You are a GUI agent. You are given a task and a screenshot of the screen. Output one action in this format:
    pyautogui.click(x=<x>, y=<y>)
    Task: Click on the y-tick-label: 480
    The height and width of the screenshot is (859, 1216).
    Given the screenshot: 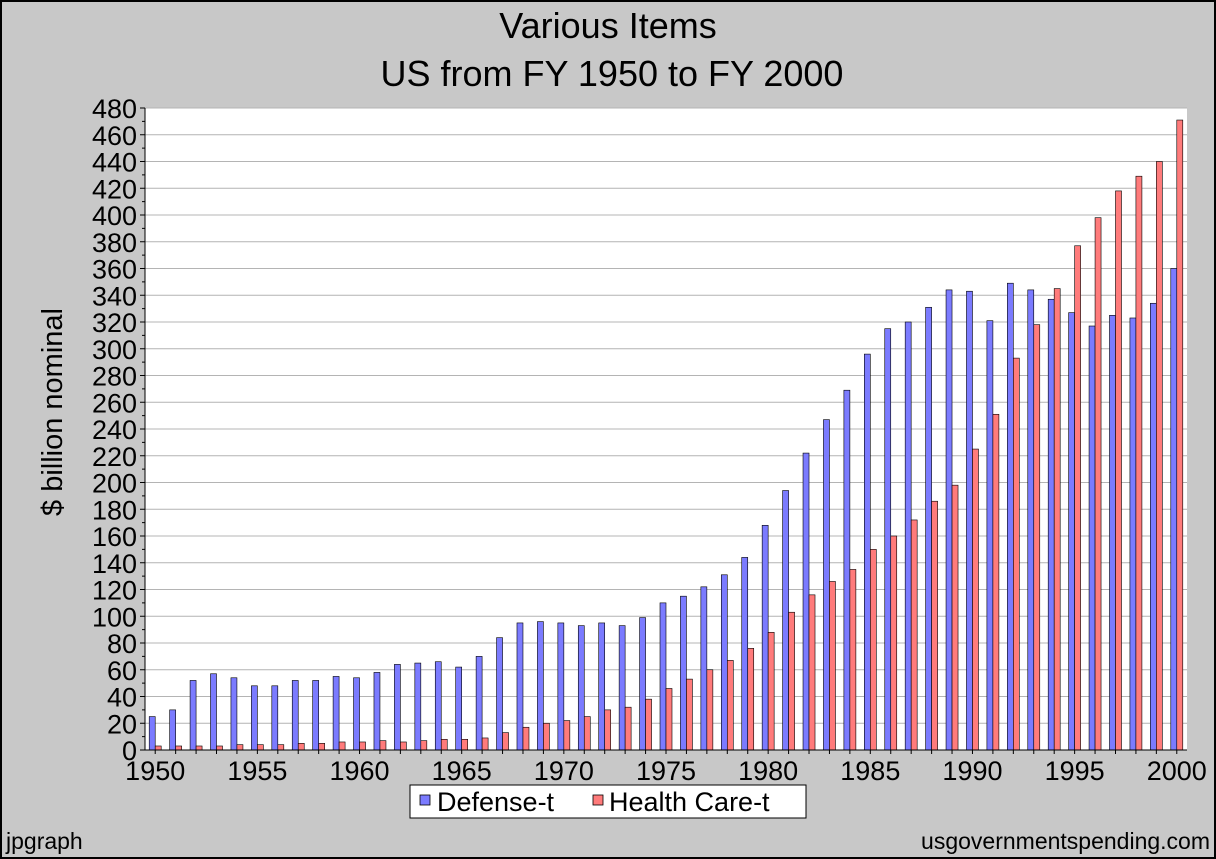 What is the action you would take?
    pyautogui.click(x=114, y=109)
    